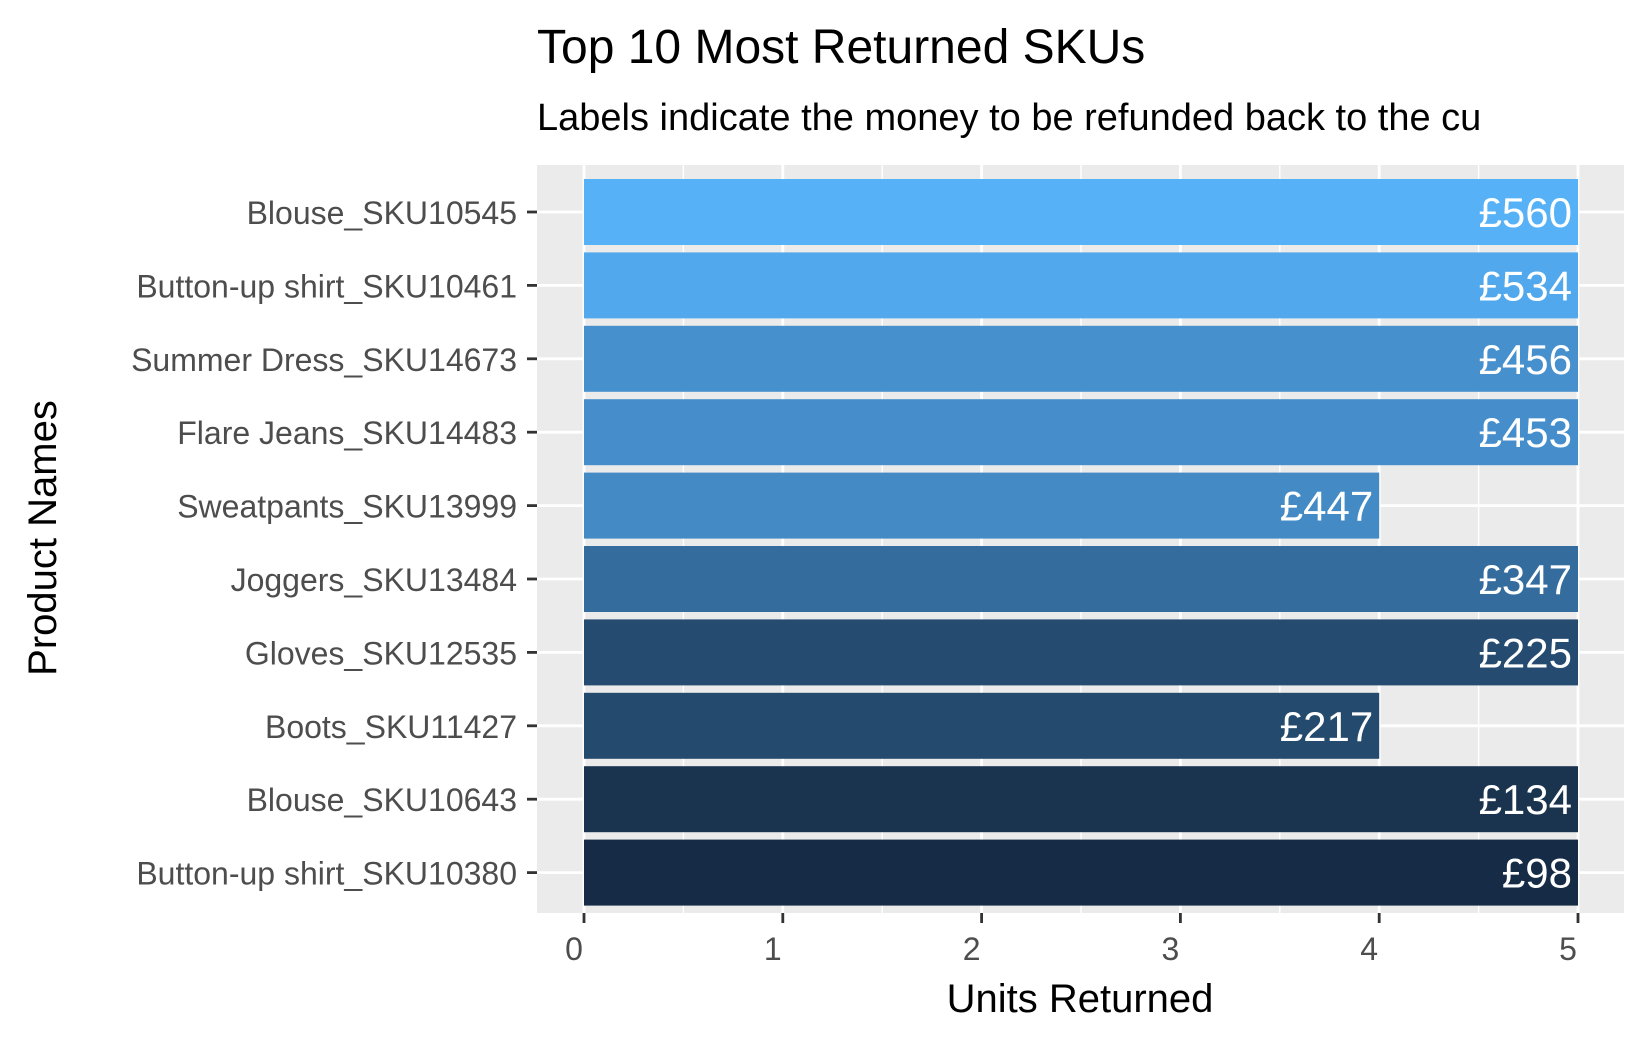 The image size is (1649, 1054). Describe the element at coordinates (381, 653) in the screenshot. I see `y-tick-label: Gloves_SKU12535` at that location.